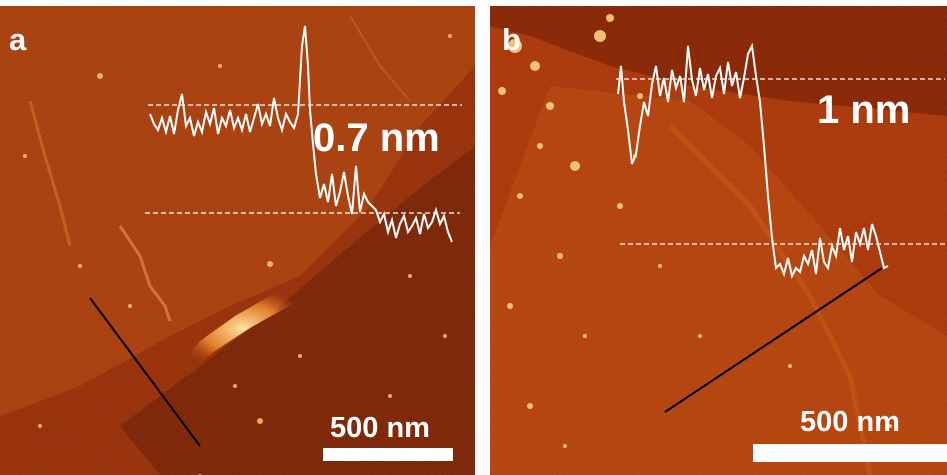 The image size is (947, 475). Describe the element at coordinates (773, 340) in the screenshot. I see `cut-line-b` at that location.